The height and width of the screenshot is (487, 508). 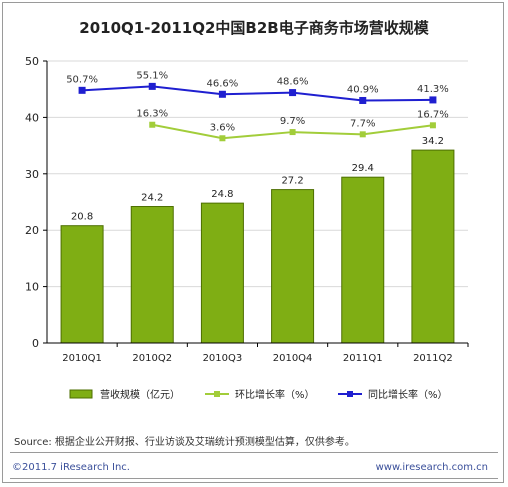 I want to click on footer-divider-bottom, so click(x=254, y=478).